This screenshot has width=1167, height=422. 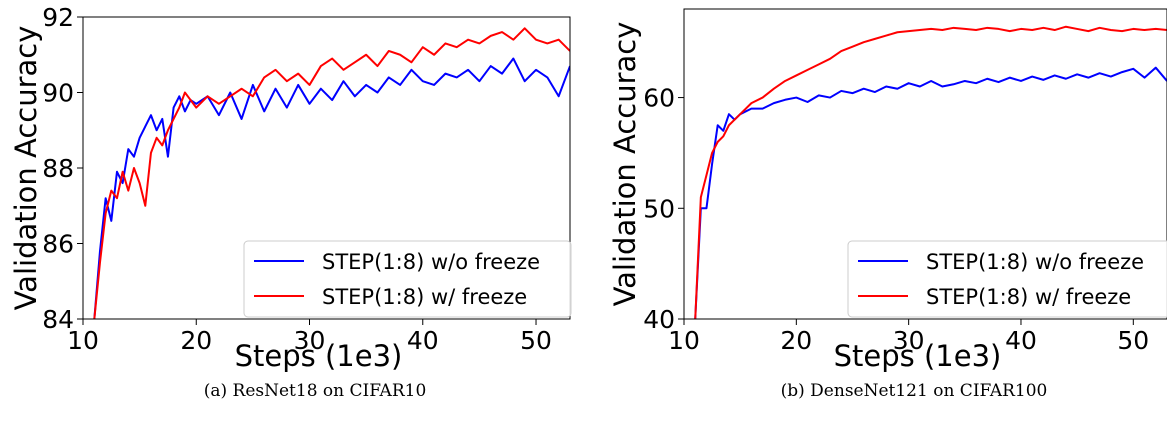 What do you see at coordinates (58, 17) in the screenshot?
I see `y-tick-label: 92` at bounding box center [58, 17].